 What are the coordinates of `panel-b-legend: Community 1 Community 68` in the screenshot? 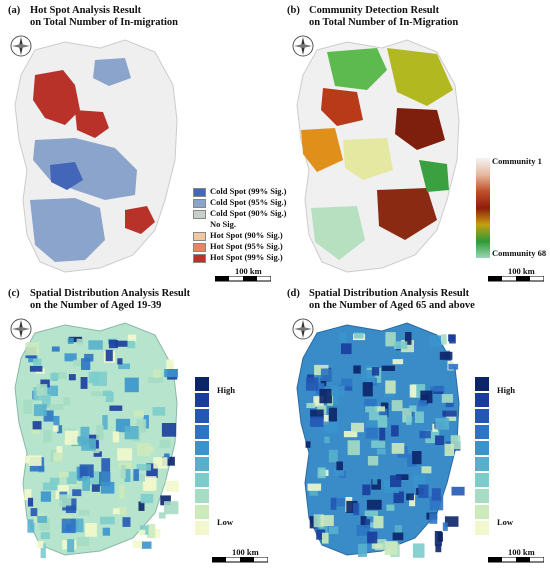 It's located at (511, 209).